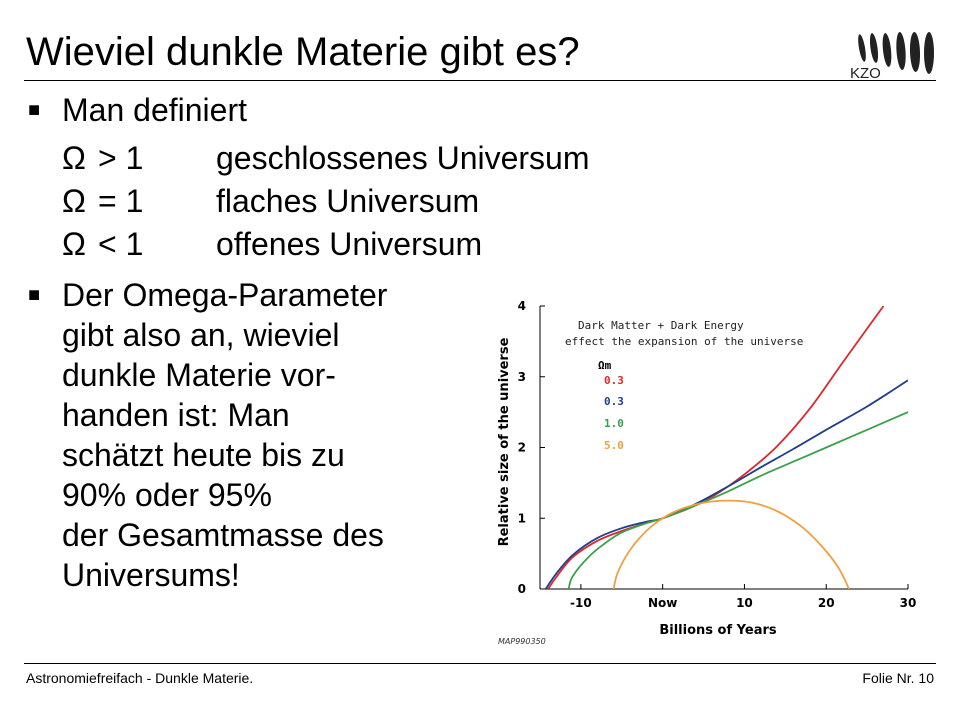 The image size is (960, 720). I want to click on y-tick-label: 4, so click(522, 306).